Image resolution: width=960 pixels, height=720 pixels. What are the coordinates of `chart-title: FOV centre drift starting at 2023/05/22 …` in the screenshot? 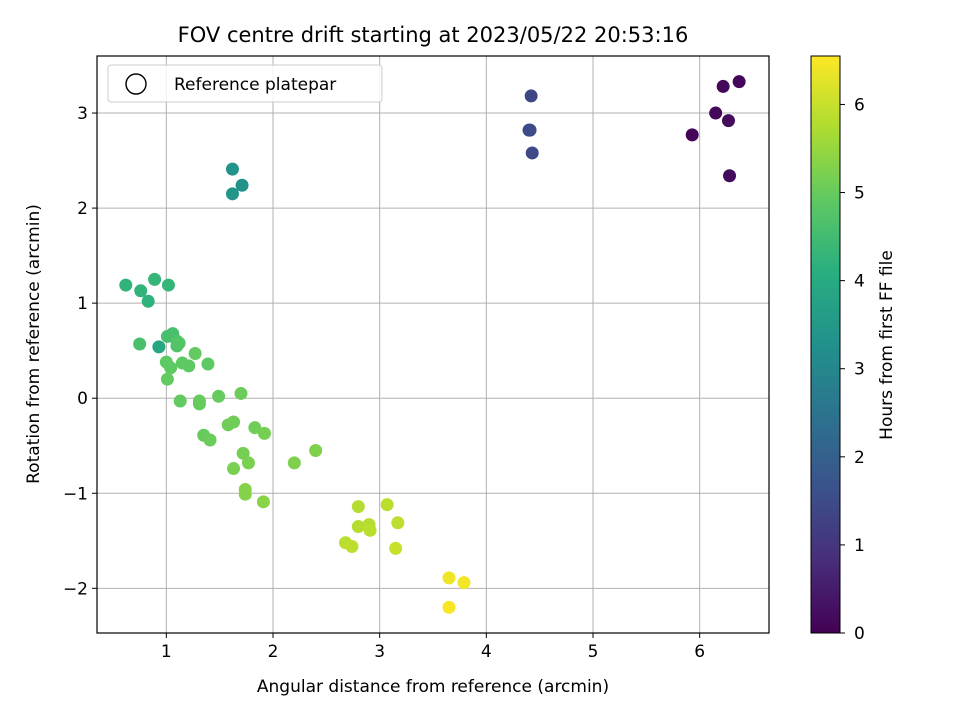 It's located at (433, 35).